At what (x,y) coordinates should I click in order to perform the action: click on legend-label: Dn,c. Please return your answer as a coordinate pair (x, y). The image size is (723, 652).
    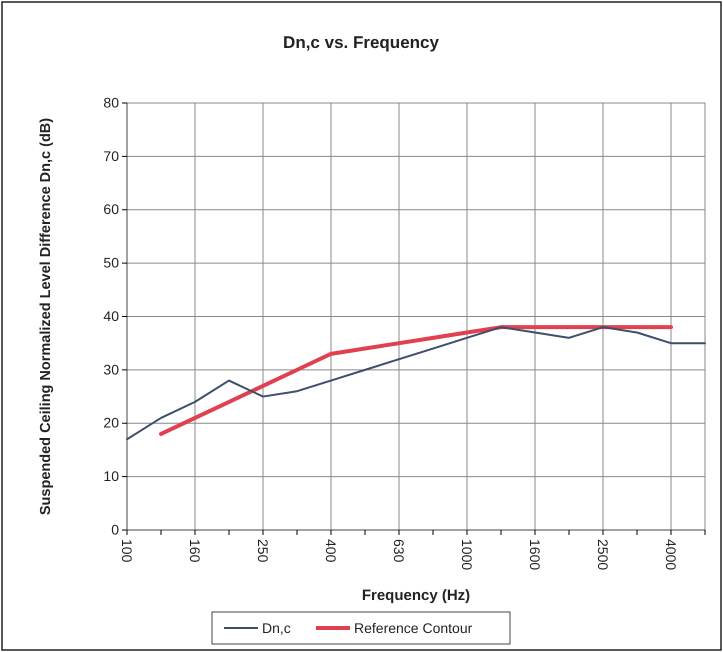
    Looking at the image, I should click on (276, 628).